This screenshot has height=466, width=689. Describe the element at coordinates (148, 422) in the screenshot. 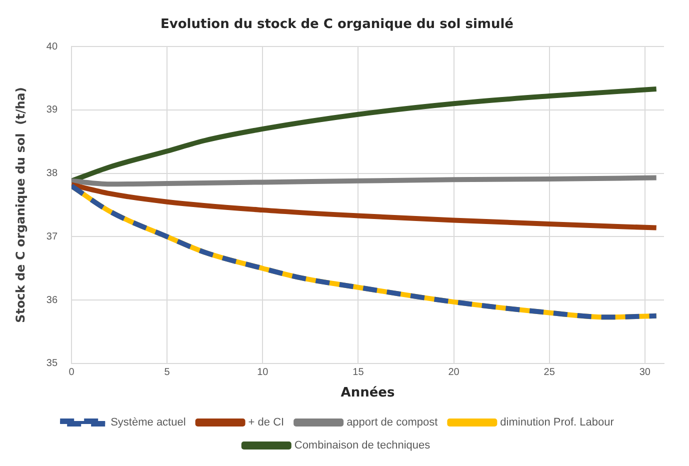

I see `legend-label: Système actuel` at that location.